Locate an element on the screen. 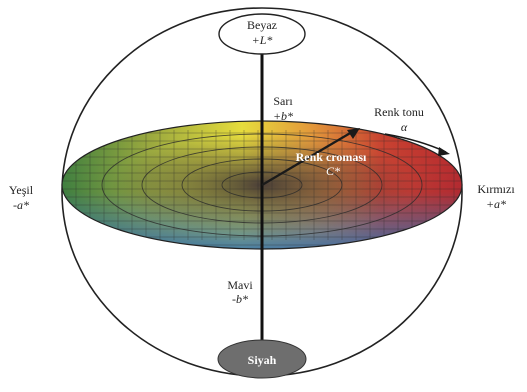 The height and width of the screenshot is (392, 527). yellow-label: Sarı is located at coordinates (283, 101).